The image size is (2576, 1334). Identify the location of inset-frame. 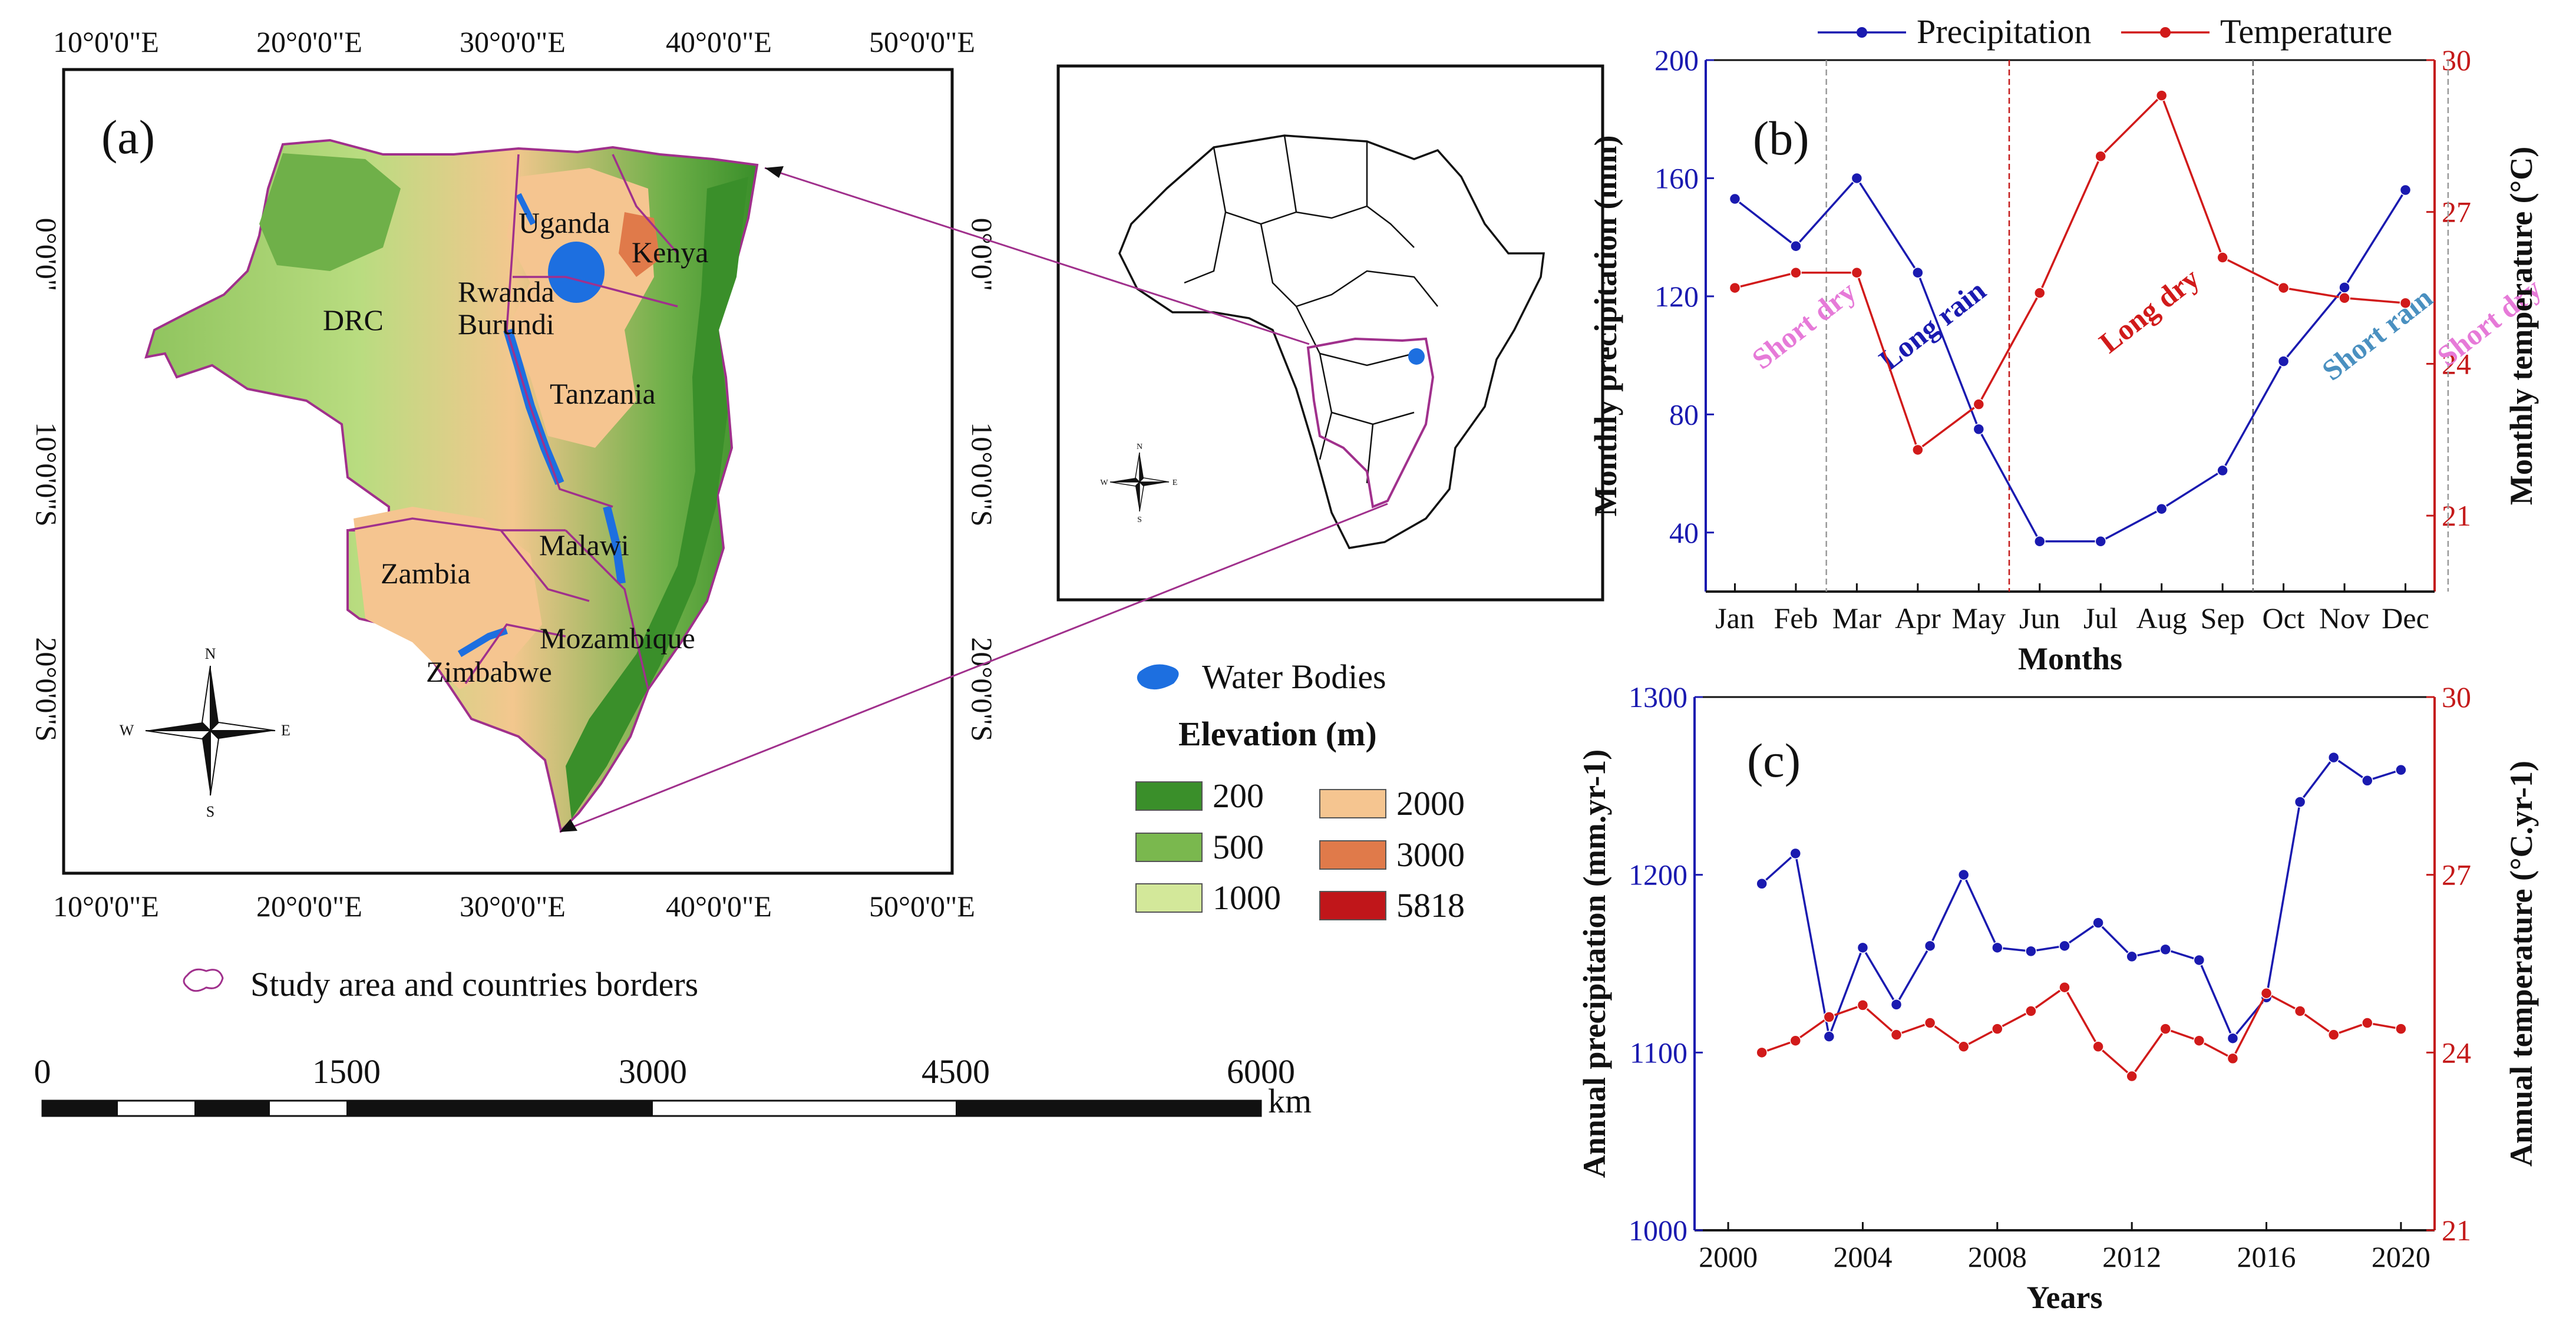
(1330, 333).